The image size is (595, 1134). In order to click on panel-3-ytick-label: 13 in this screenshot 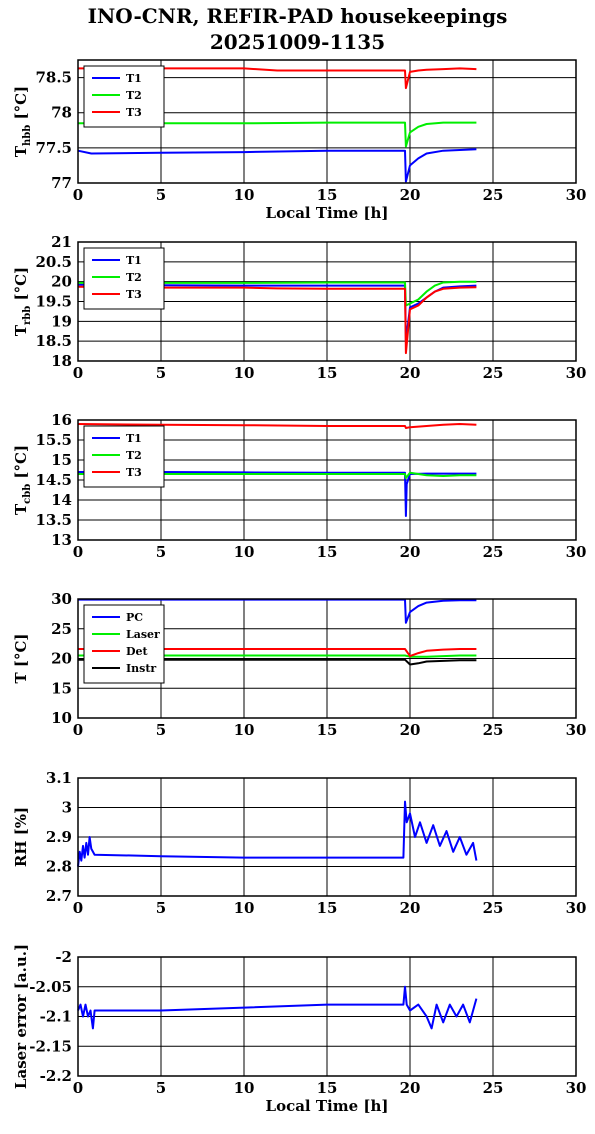, I will do `click(61, 540)`.